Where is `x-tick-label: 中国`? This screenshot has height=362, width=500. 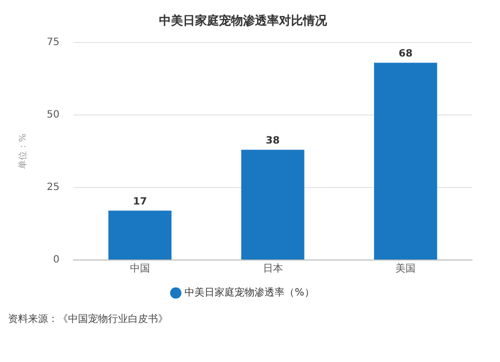 x-tick-label: 中国 is located at coordinates (140, 268).